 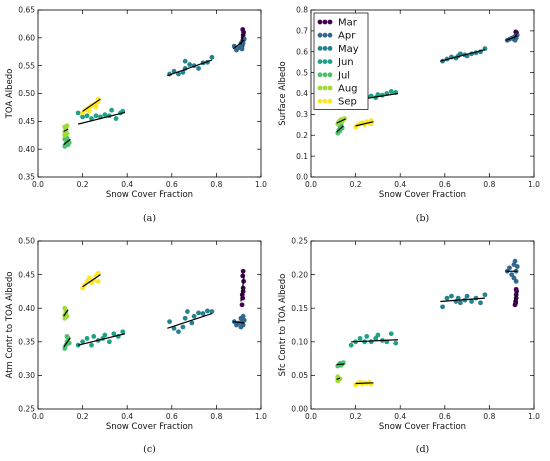 I want to click on y-tick-label: 0.55, so click(x=26, y=65).